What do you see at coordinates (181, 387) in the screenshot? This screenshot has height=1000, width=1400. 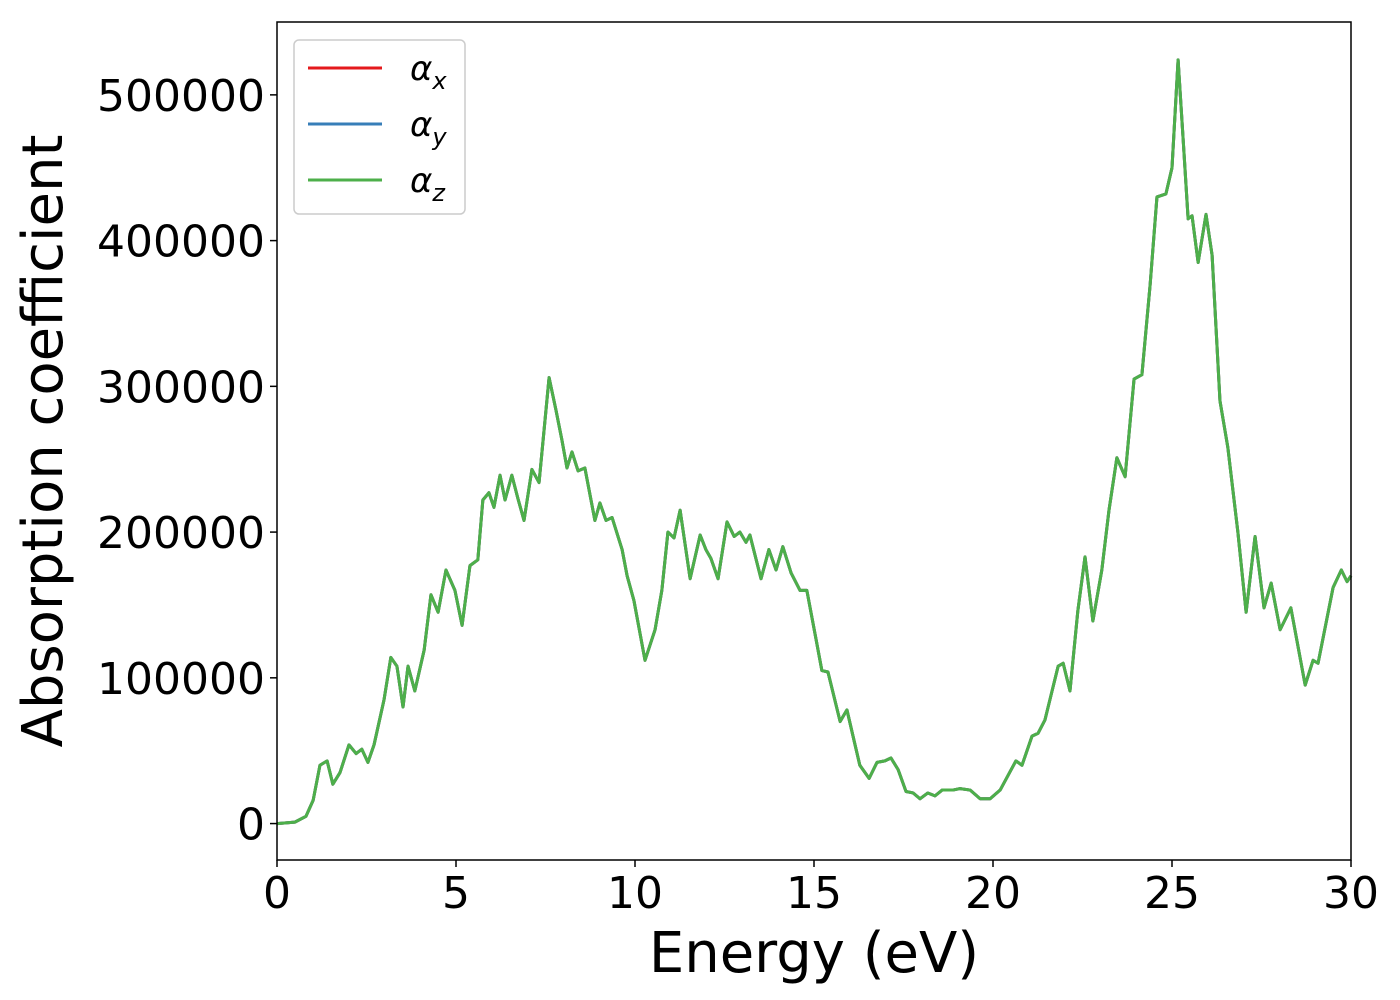 I see `y-tick-label: 300000` at bounding box center [181, 387].